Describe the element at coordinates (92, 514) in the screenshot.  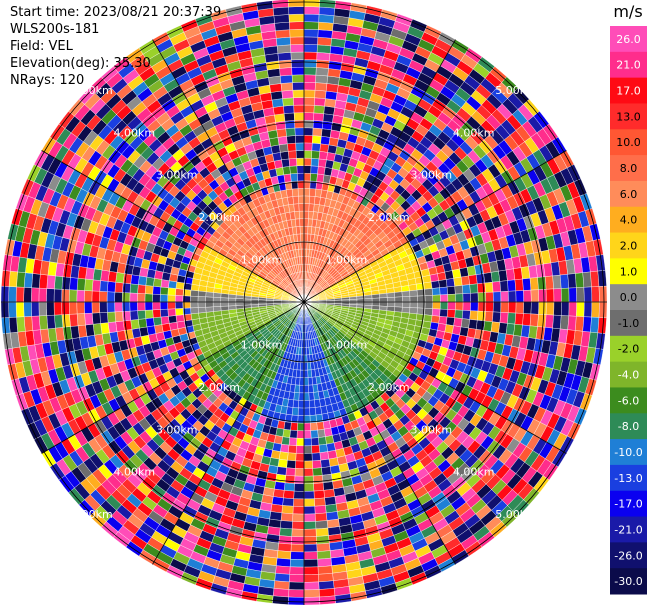
I see `ring-label: 5.00km` at that location.